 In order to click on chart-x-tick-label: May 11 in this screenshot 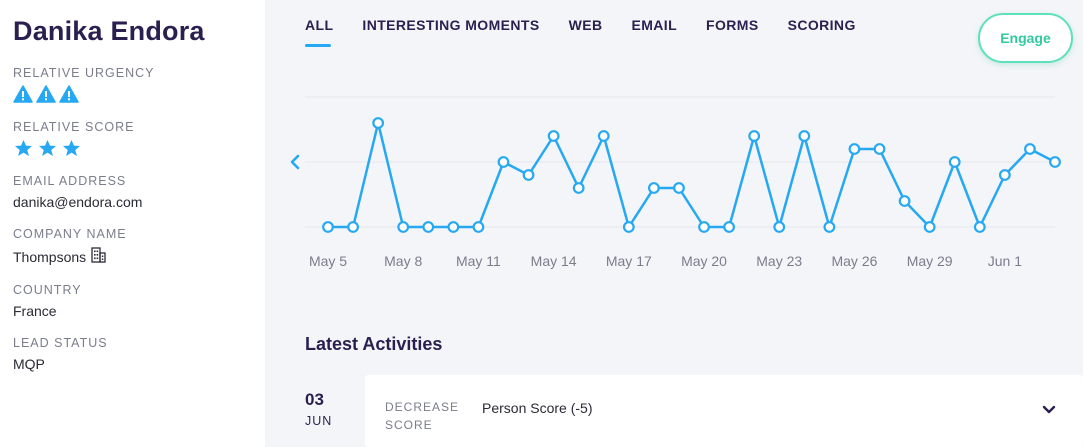, I will do `click(478, 261)`.